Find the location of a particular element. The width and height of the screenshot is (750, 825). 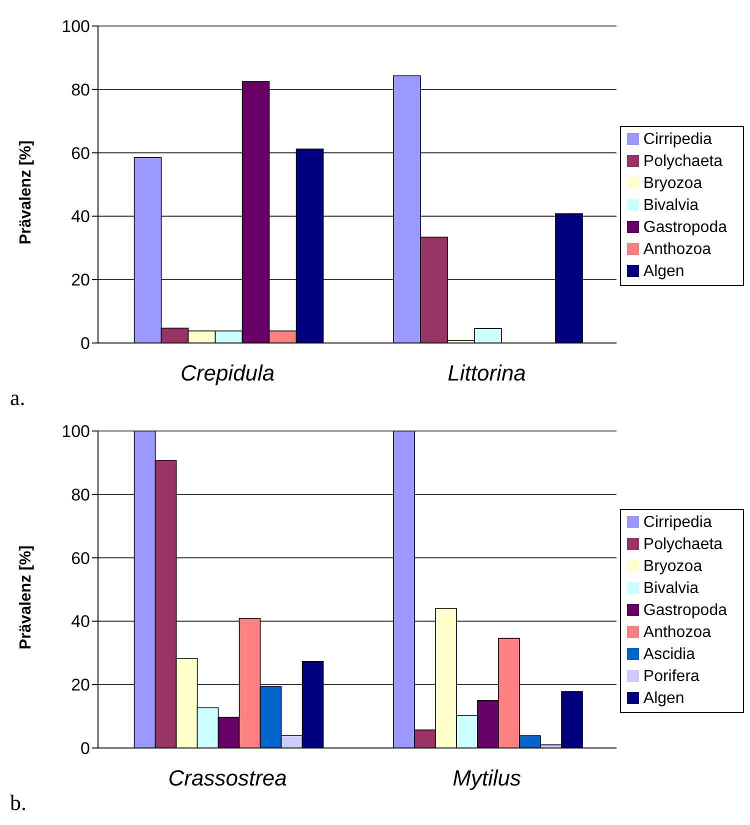

x-tick-label: Crepidula is located at coordinates (227, 373).